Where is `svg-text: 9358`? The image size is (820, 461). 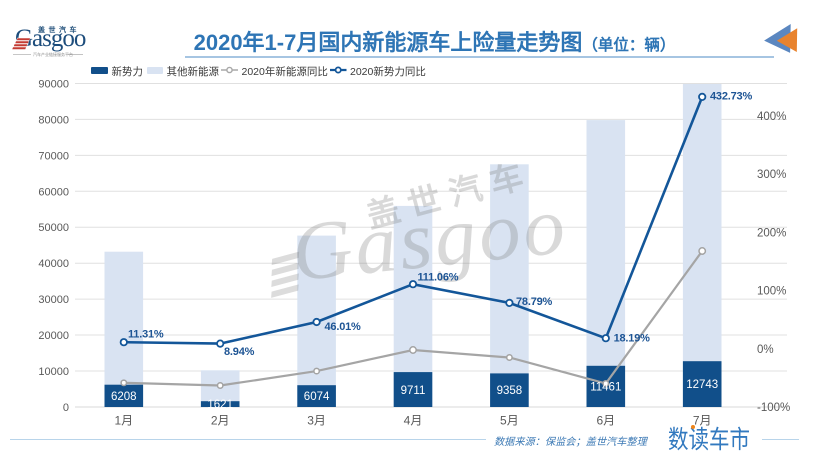 svg-text: 9358 is located at coordinates (510, 391).